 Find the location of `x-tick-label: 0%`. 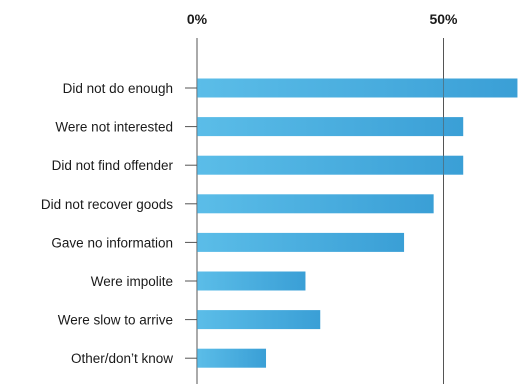

x-tick-label: 0% is located at coordinates (197, 19).